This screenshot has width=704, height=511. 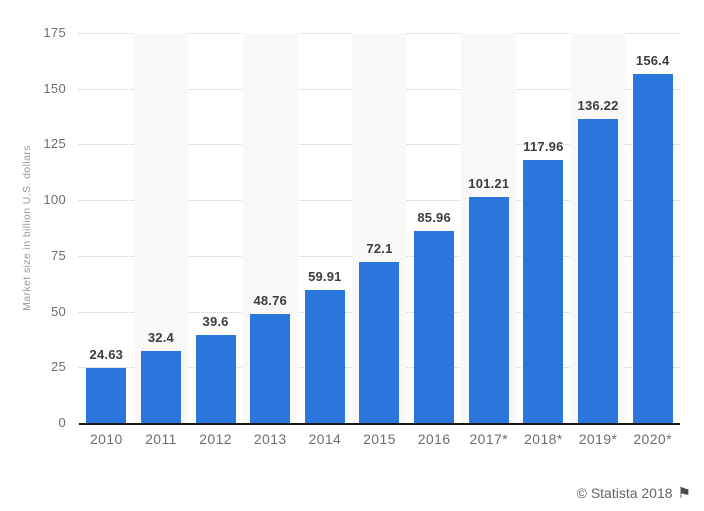 What do you see at coordinates (54, 144) in the screenshot?
I see `y-tick-label: 125` at bounding box center [54, 144].